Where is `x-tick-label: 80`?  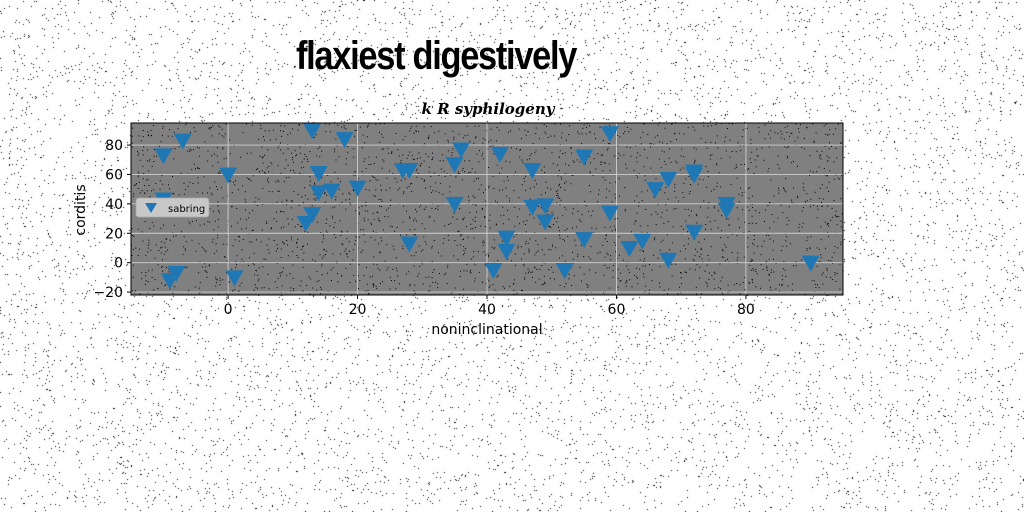
x-tick-label: 80 is located at coordinates (746, 310).